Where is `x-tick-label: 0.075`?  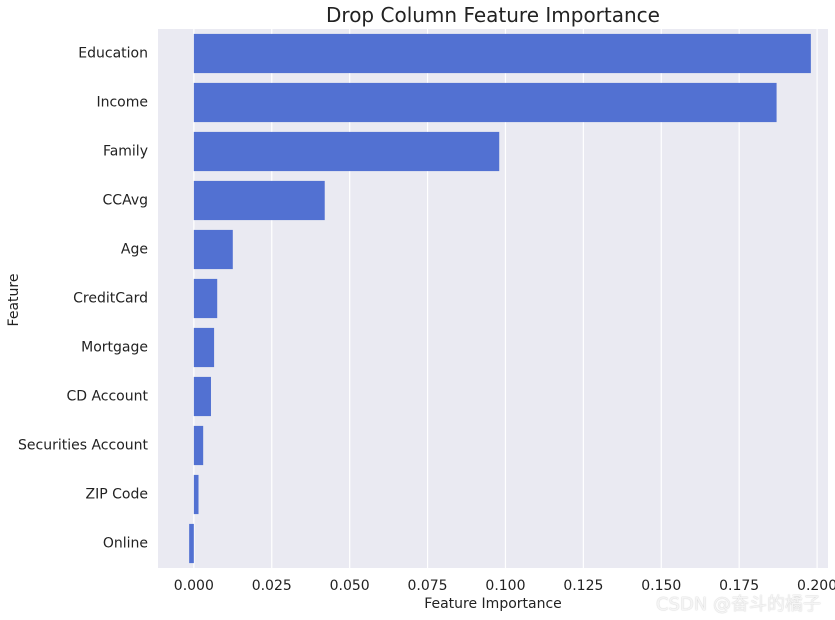
x-tick-label: 0.075 is located at coordinates (428, 586).